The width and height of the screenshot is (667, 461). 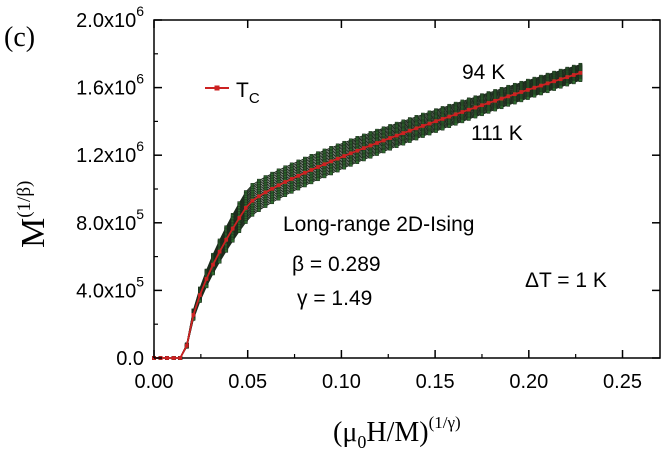 I want to click on annotation-gamma: γ = 1.49, so click(x=334, y=298).